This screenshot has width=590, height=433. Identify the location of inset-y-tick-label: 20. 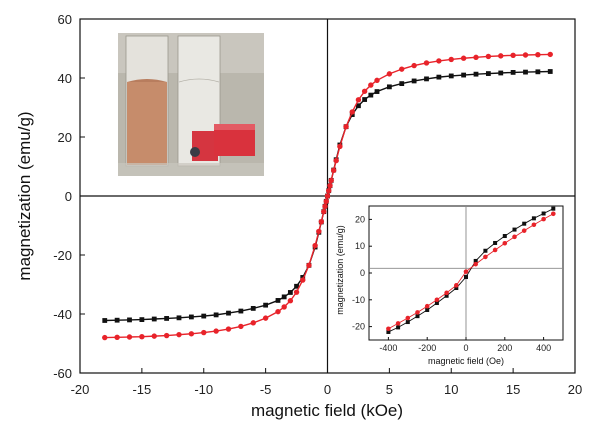
(360, 219).